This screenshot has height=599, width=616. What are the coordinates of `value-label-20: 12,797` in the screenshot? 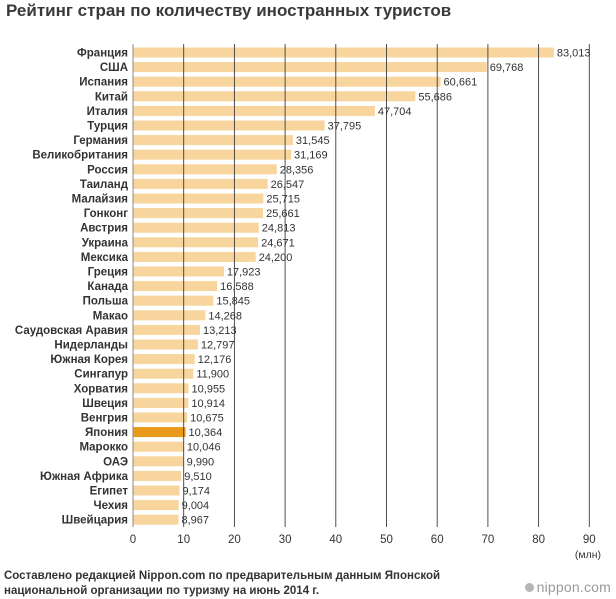 It's located at (218, 346).